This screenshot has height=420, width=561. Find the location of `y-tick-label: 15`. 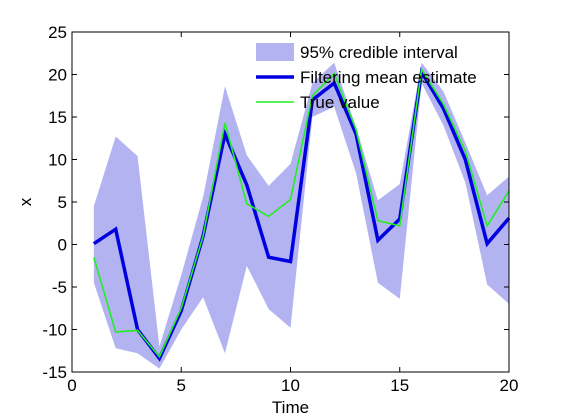

y-tick-label: 15 is located at coordinates (57, 117).